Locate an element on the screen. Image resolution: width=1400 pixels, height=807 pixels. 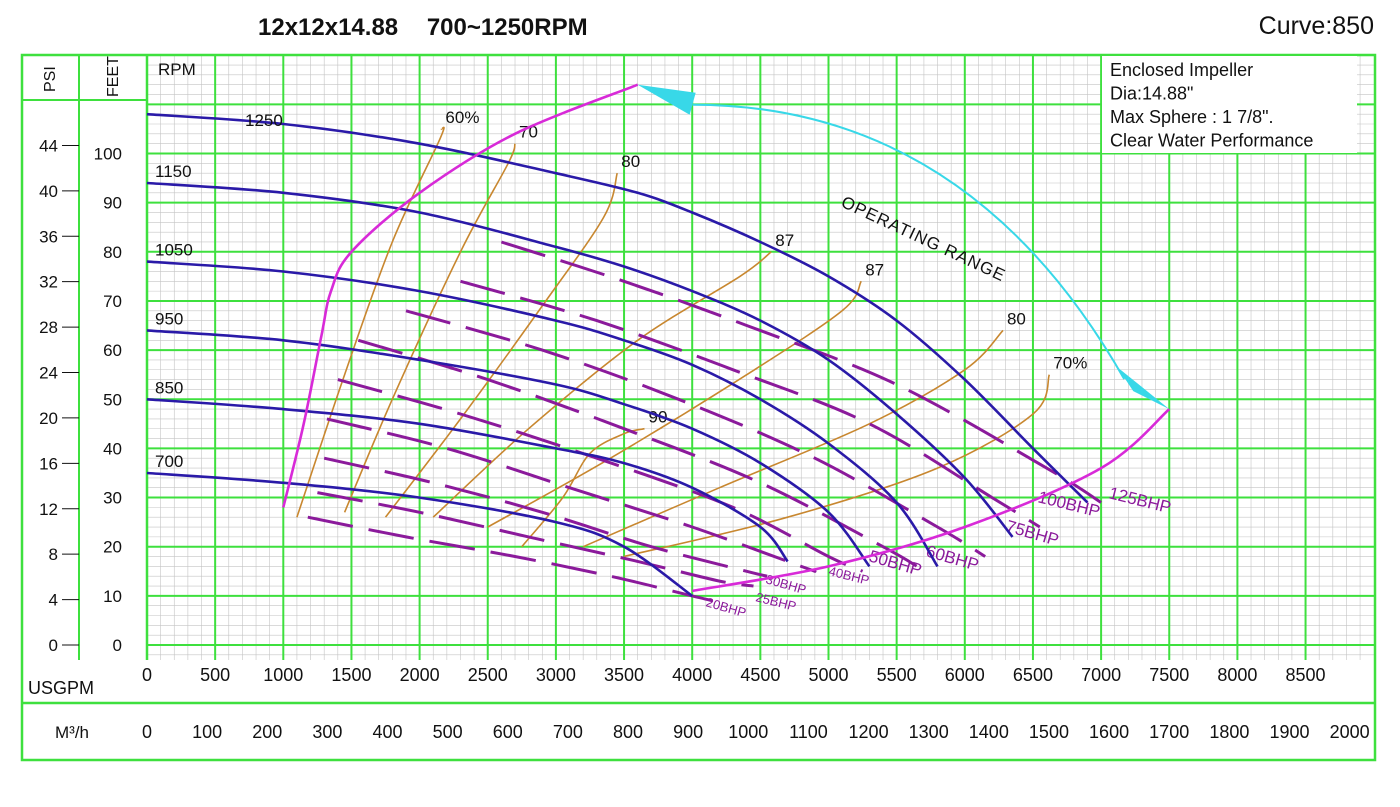
psi-tick-label: 32 is located at coordinates (48, 282).